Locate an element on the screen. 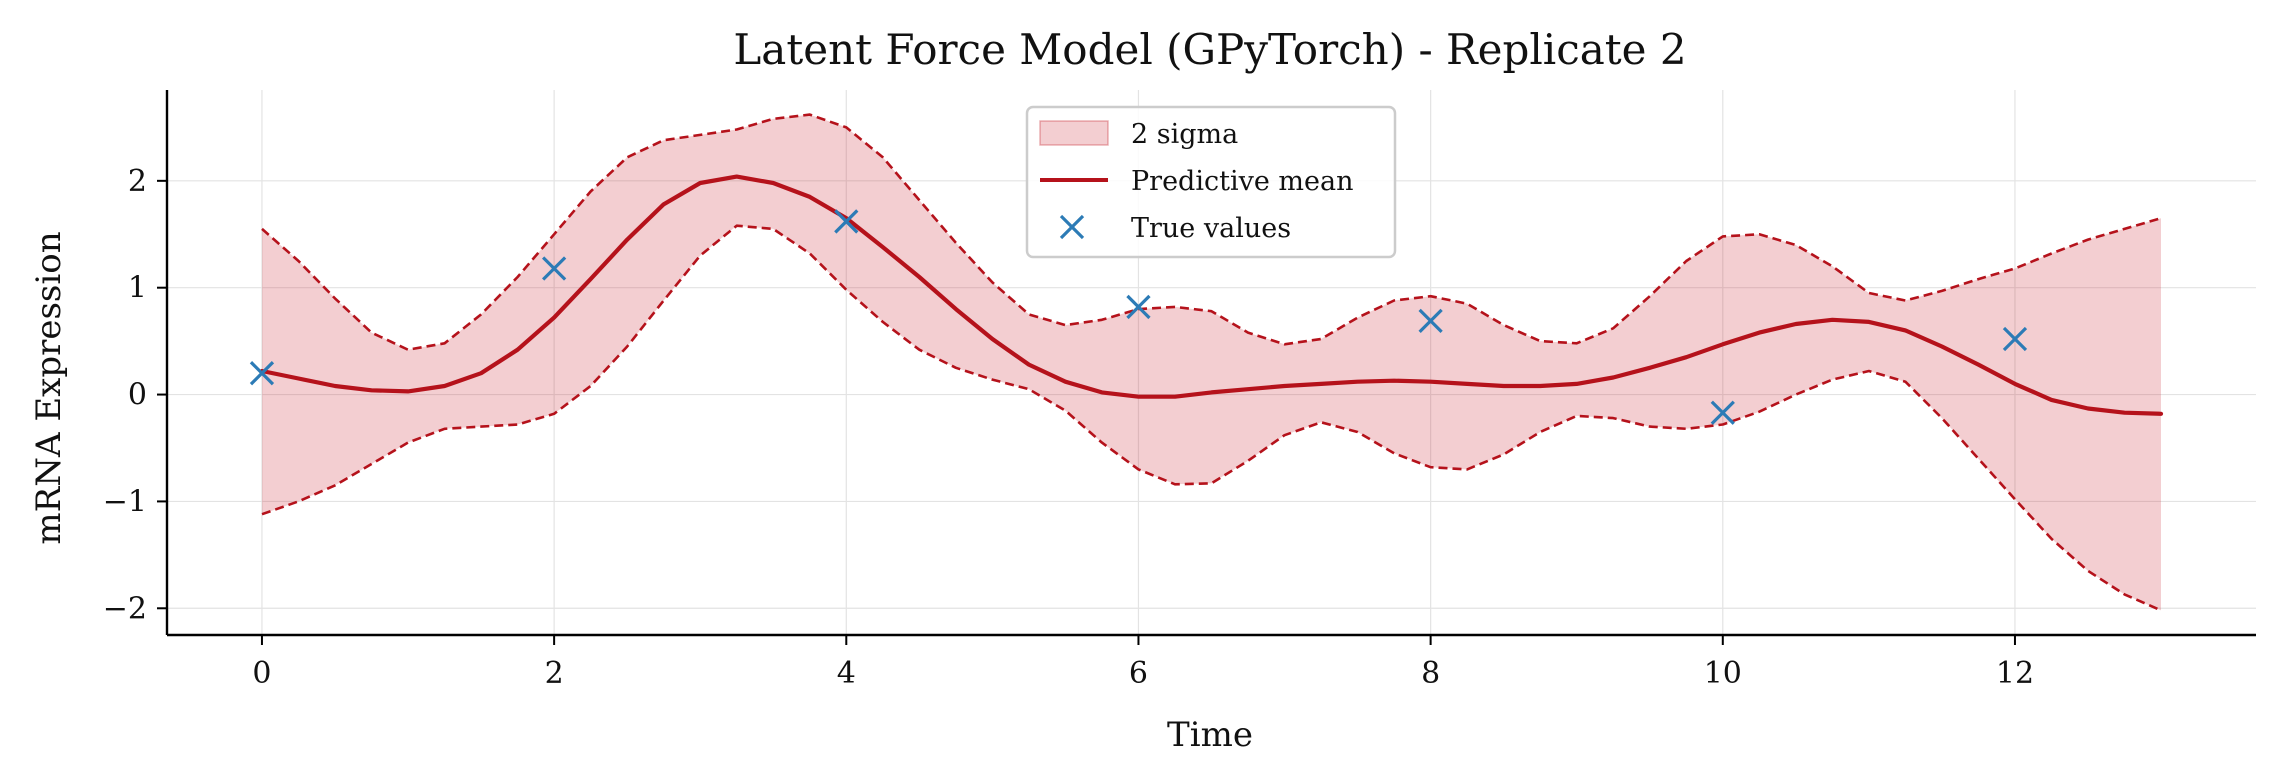  legend-markers-label: True values is located at coordinates (1211, 228).